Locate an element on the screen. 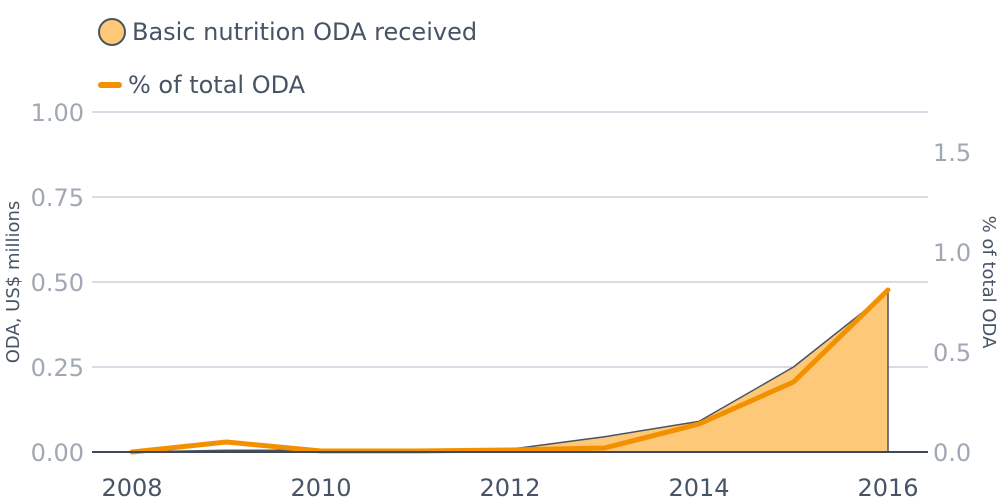 This screenshot has width=1000, height=500. legend-swatch-area is located at coordinates (112, 32).